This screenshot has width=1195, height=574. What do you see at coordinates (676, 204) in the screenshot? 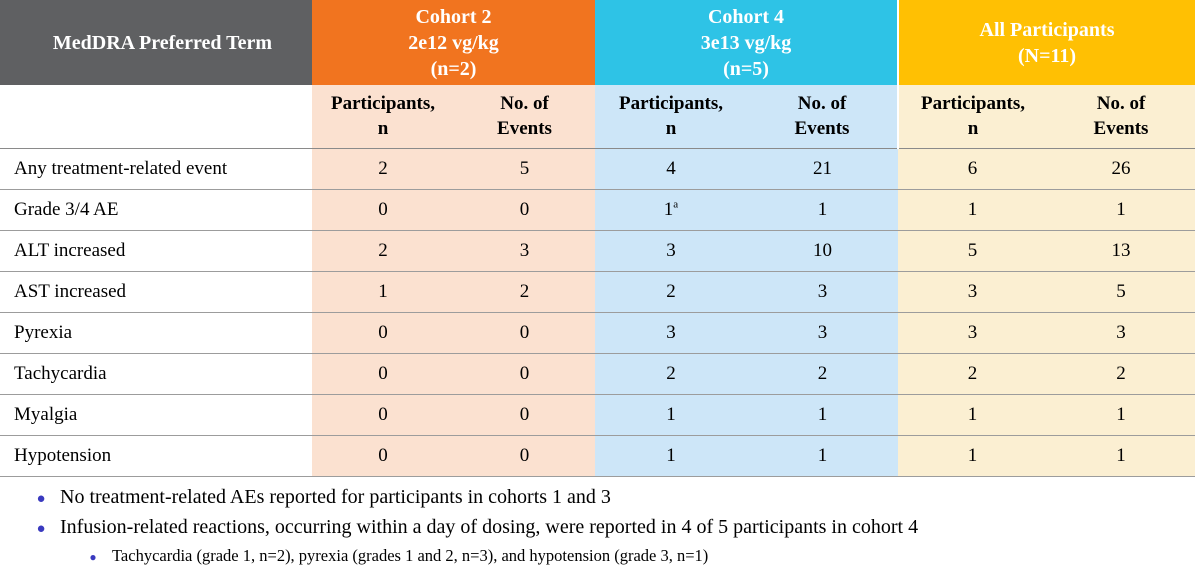
I see `footnote-marker: a` at bounding box center [676, 204].